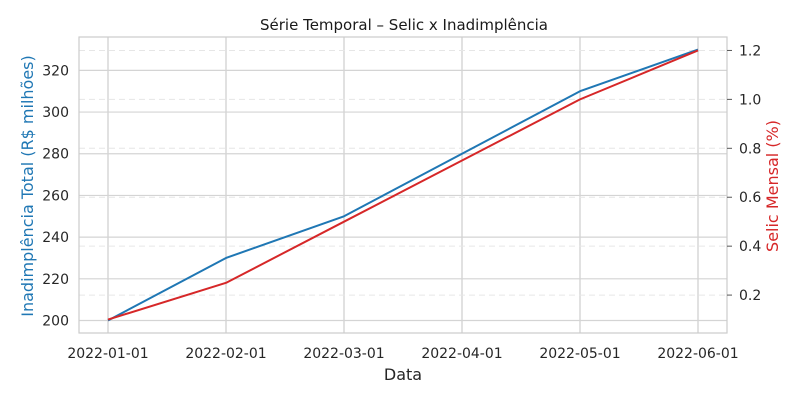 The width and height of the screenshot is (800, 404). Describe the element at coordinates (750, 247) in the screenshot. I see `y-right-tick-label: 0.4` at that location.